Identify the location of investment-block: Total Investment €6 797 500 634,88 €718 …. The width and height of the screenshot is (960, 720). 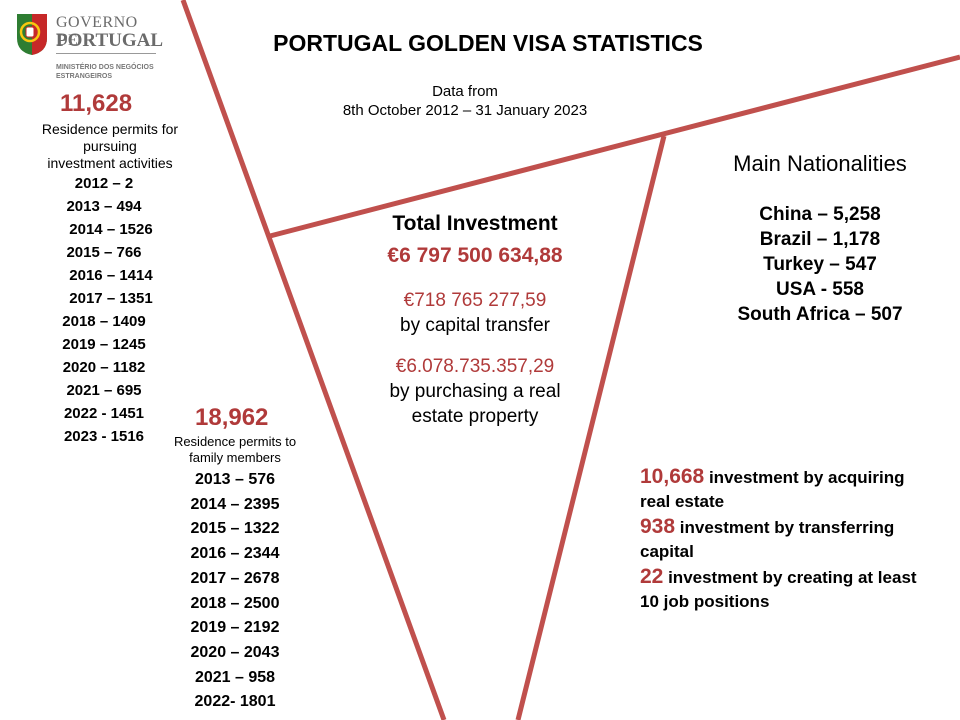
(475, 320).